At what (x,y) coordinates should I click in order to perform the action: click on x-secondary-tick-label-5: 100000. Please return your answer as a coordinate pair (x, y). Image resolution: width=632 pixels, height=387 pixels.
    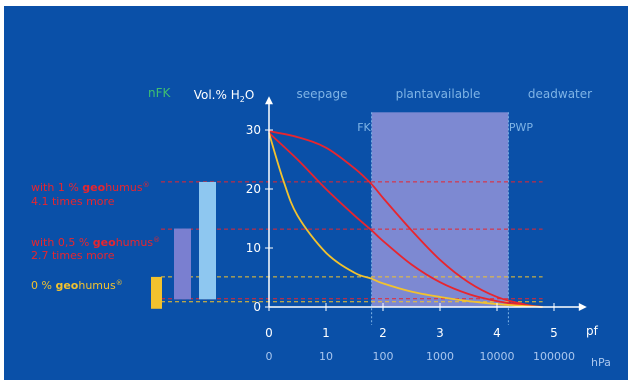
    Looking at the image, I should click on (554, 356).